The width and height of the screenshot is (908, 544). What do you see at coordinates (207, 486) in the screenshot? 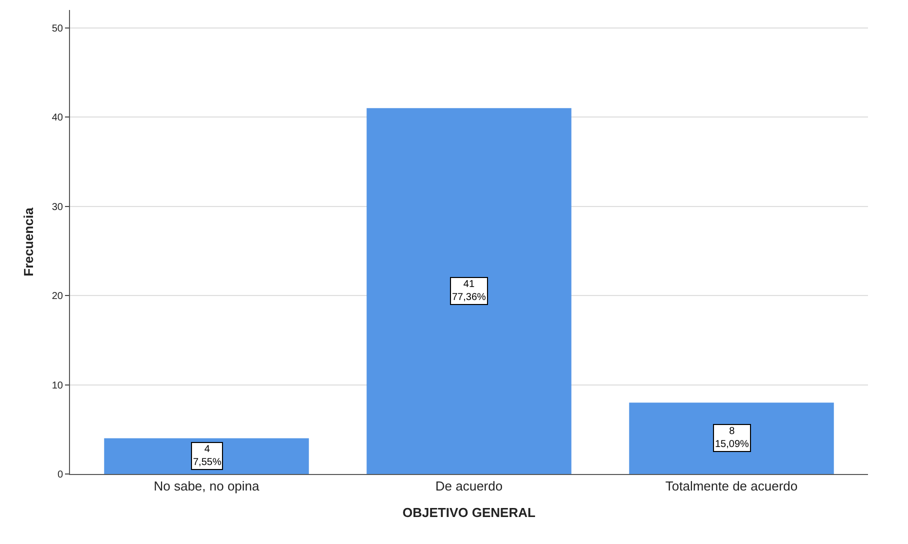
I see `x-tick-label: No sabe, no opina` at bounding box center [207, 486].